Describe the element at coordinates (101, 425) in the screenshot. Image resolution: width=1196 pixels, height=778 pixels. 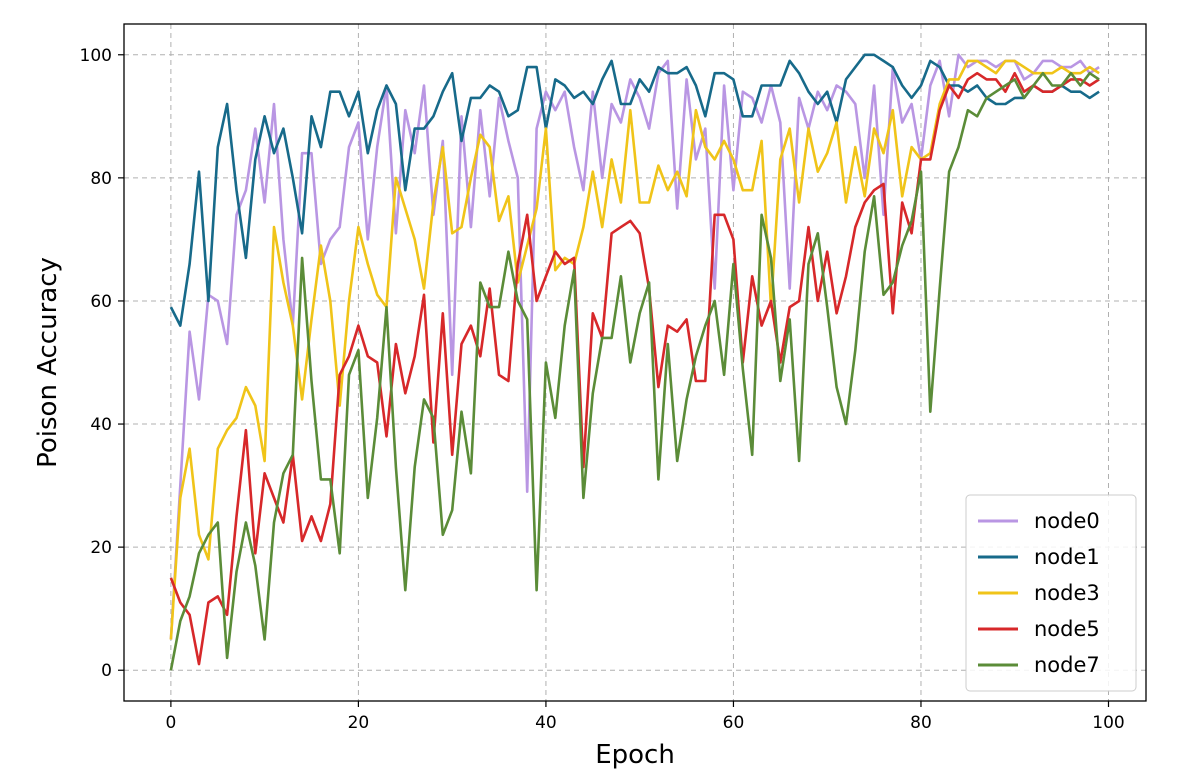
I see `y-tick-label: 40` at that location.